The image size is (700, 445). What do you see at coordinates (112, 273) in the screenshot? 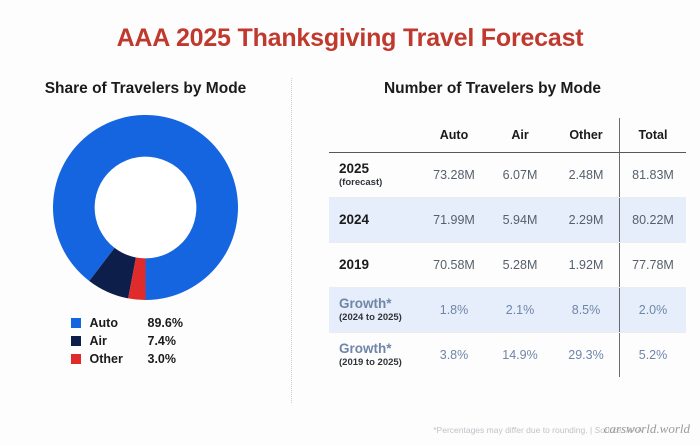
I see `donut-slice-air` at bounding box center [112, 273].